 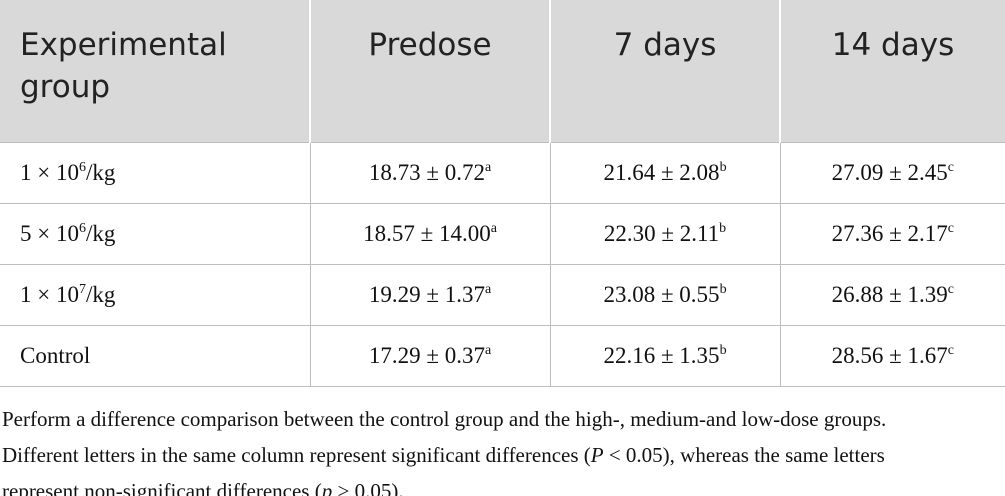 What do you see at coordinates (49, 233) in the screenshot?
I see `label-text: 5 × 10` at bounding box center [49, 233].